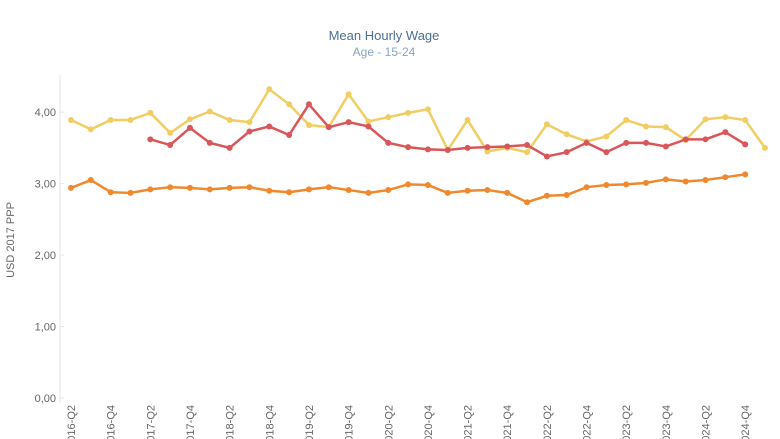  What do you see at coordinates (151, 422) in the screenshot?
I see `x-tick-label: 2017-Q2` at bounding box center [151, 422].